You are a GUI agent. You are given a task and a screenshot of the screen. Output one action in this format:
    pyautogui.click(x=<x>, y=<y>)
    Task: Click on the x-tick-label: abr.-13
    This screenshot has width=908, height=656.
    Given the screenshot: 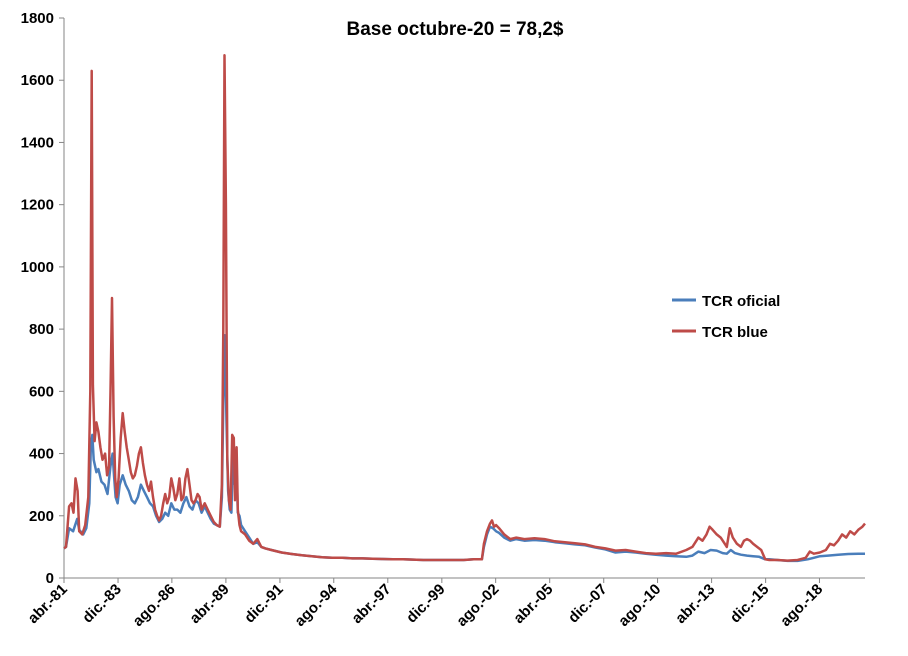 What is the action you would take?
    pyautogui.click(x=695, y=604)
    